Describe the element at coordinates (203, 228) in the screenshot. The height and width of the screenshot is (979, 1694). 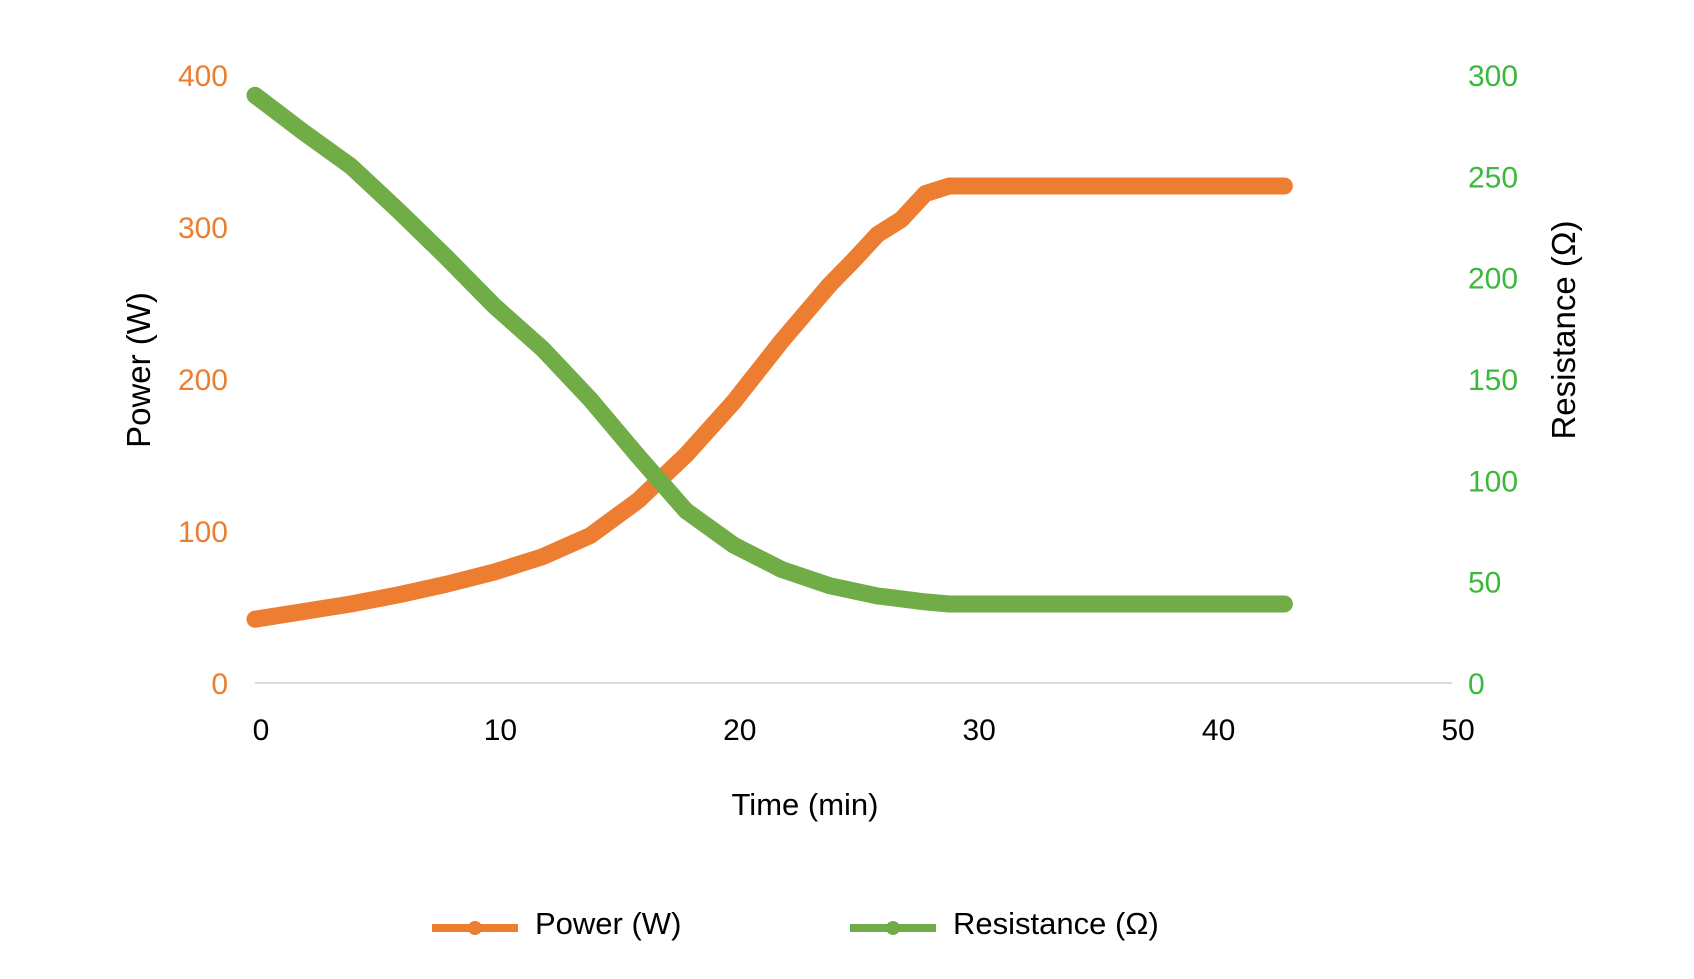
I see `y-tick-label-left: 300` at that location.